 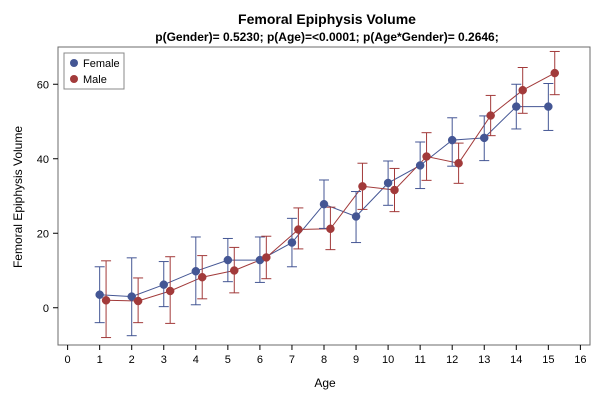 I want to click on x-tick-label: 4, so click(x=196, y=360).